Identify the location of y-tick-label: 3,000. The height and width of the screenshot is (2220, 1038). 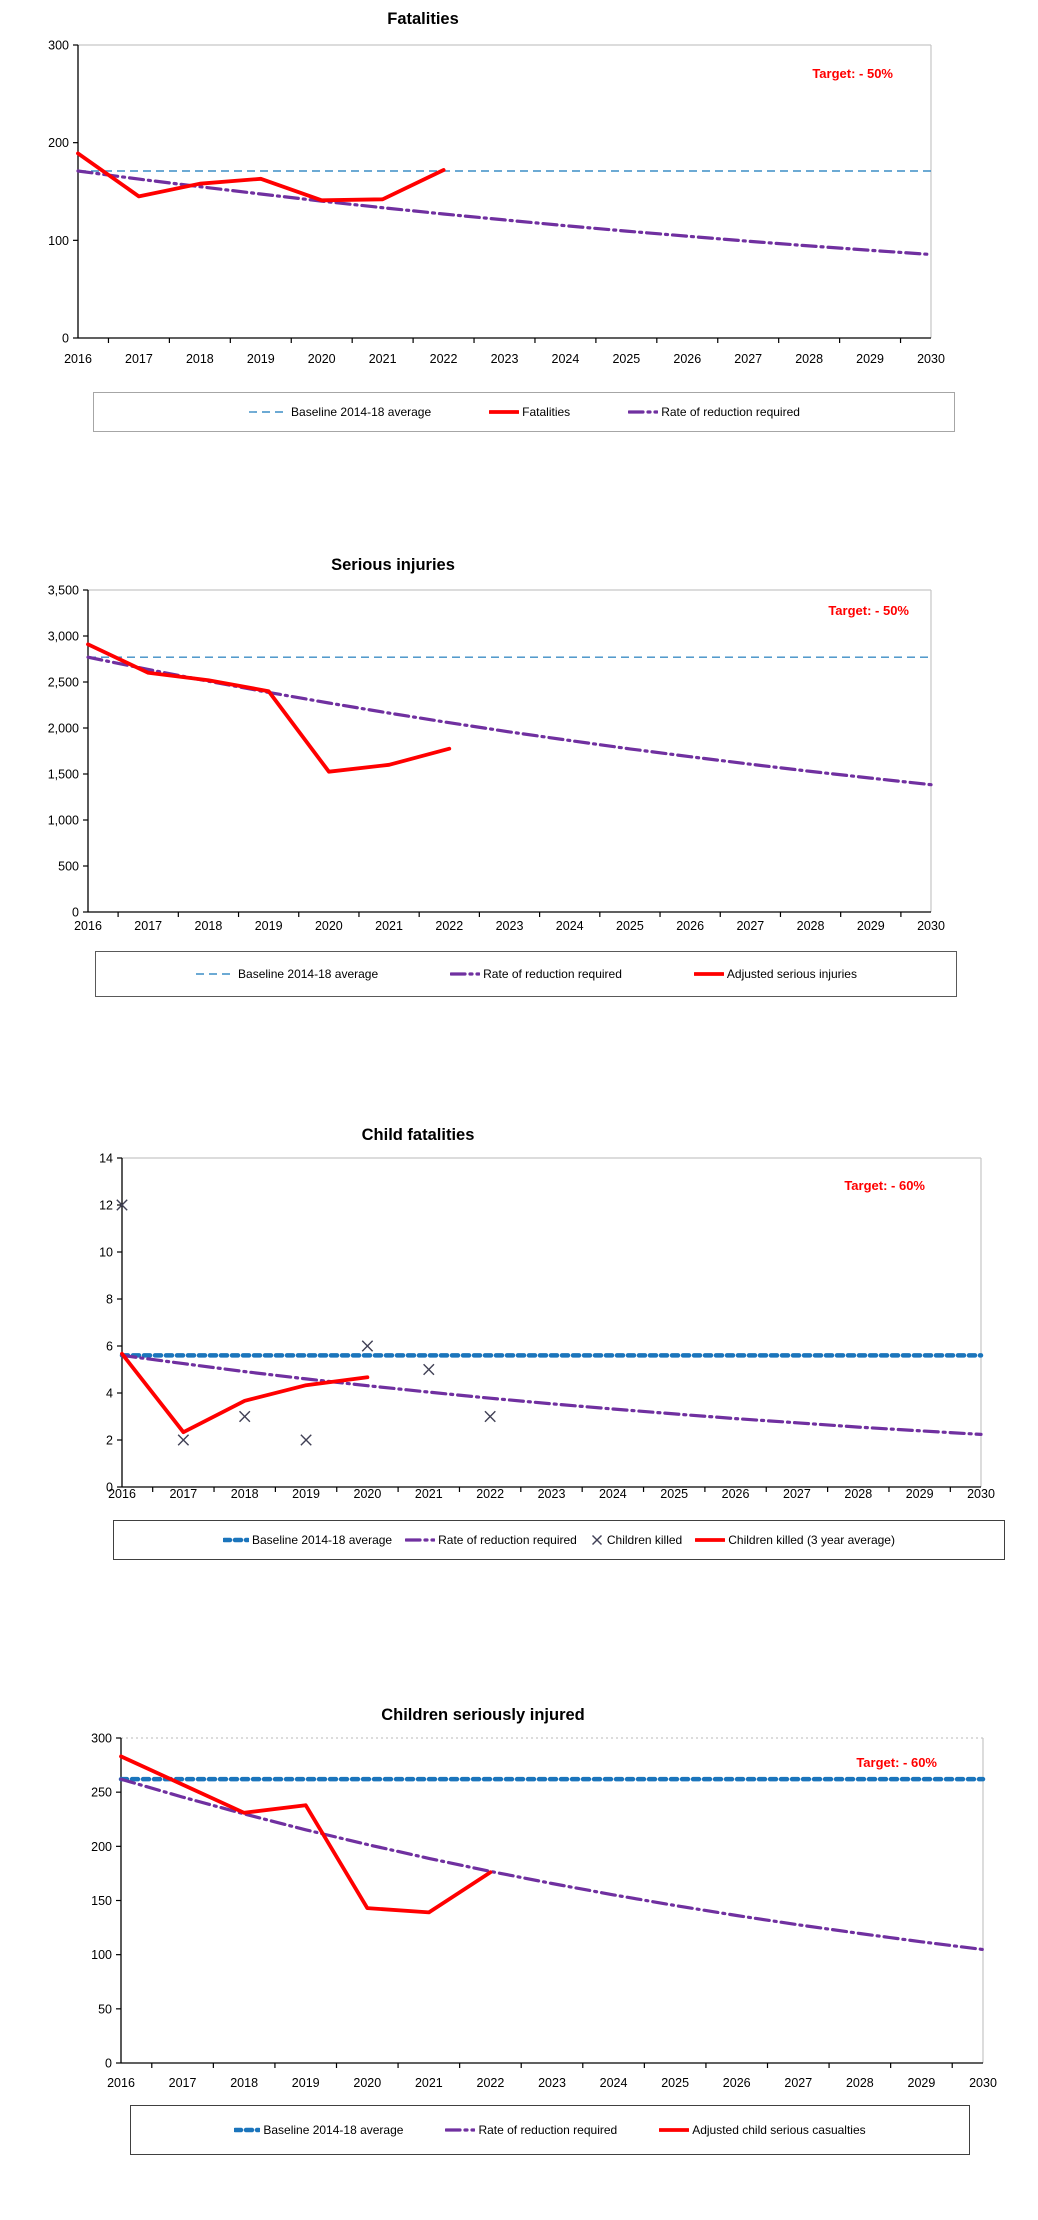
(63, 637).